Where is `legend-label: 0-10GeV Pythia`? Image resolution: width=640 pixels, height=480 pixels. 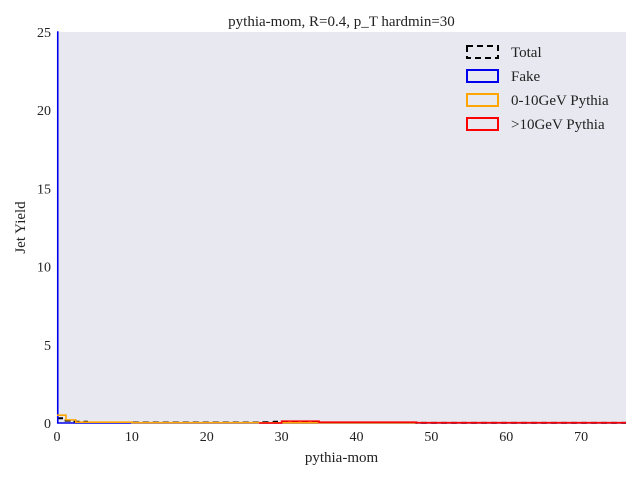
legend-label: 0-10GeV Pythia is located at coordinates (560, 101).